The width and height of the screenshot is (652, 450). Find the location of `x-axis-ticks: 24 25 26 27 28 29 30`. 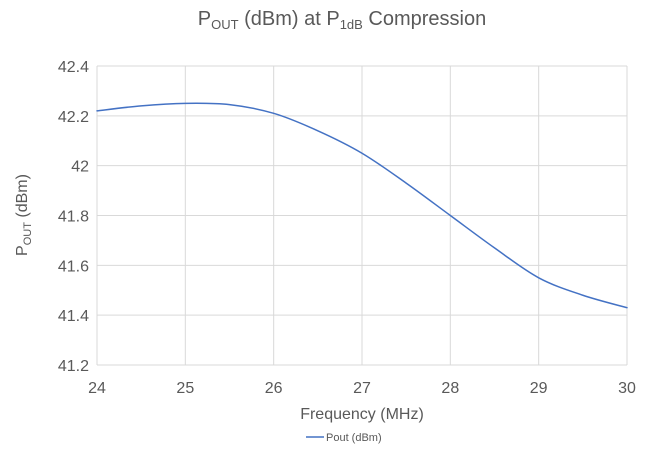

x-axis-ticks: 24 25 26 27 28 29 30 is located at coordinates (362, 388).